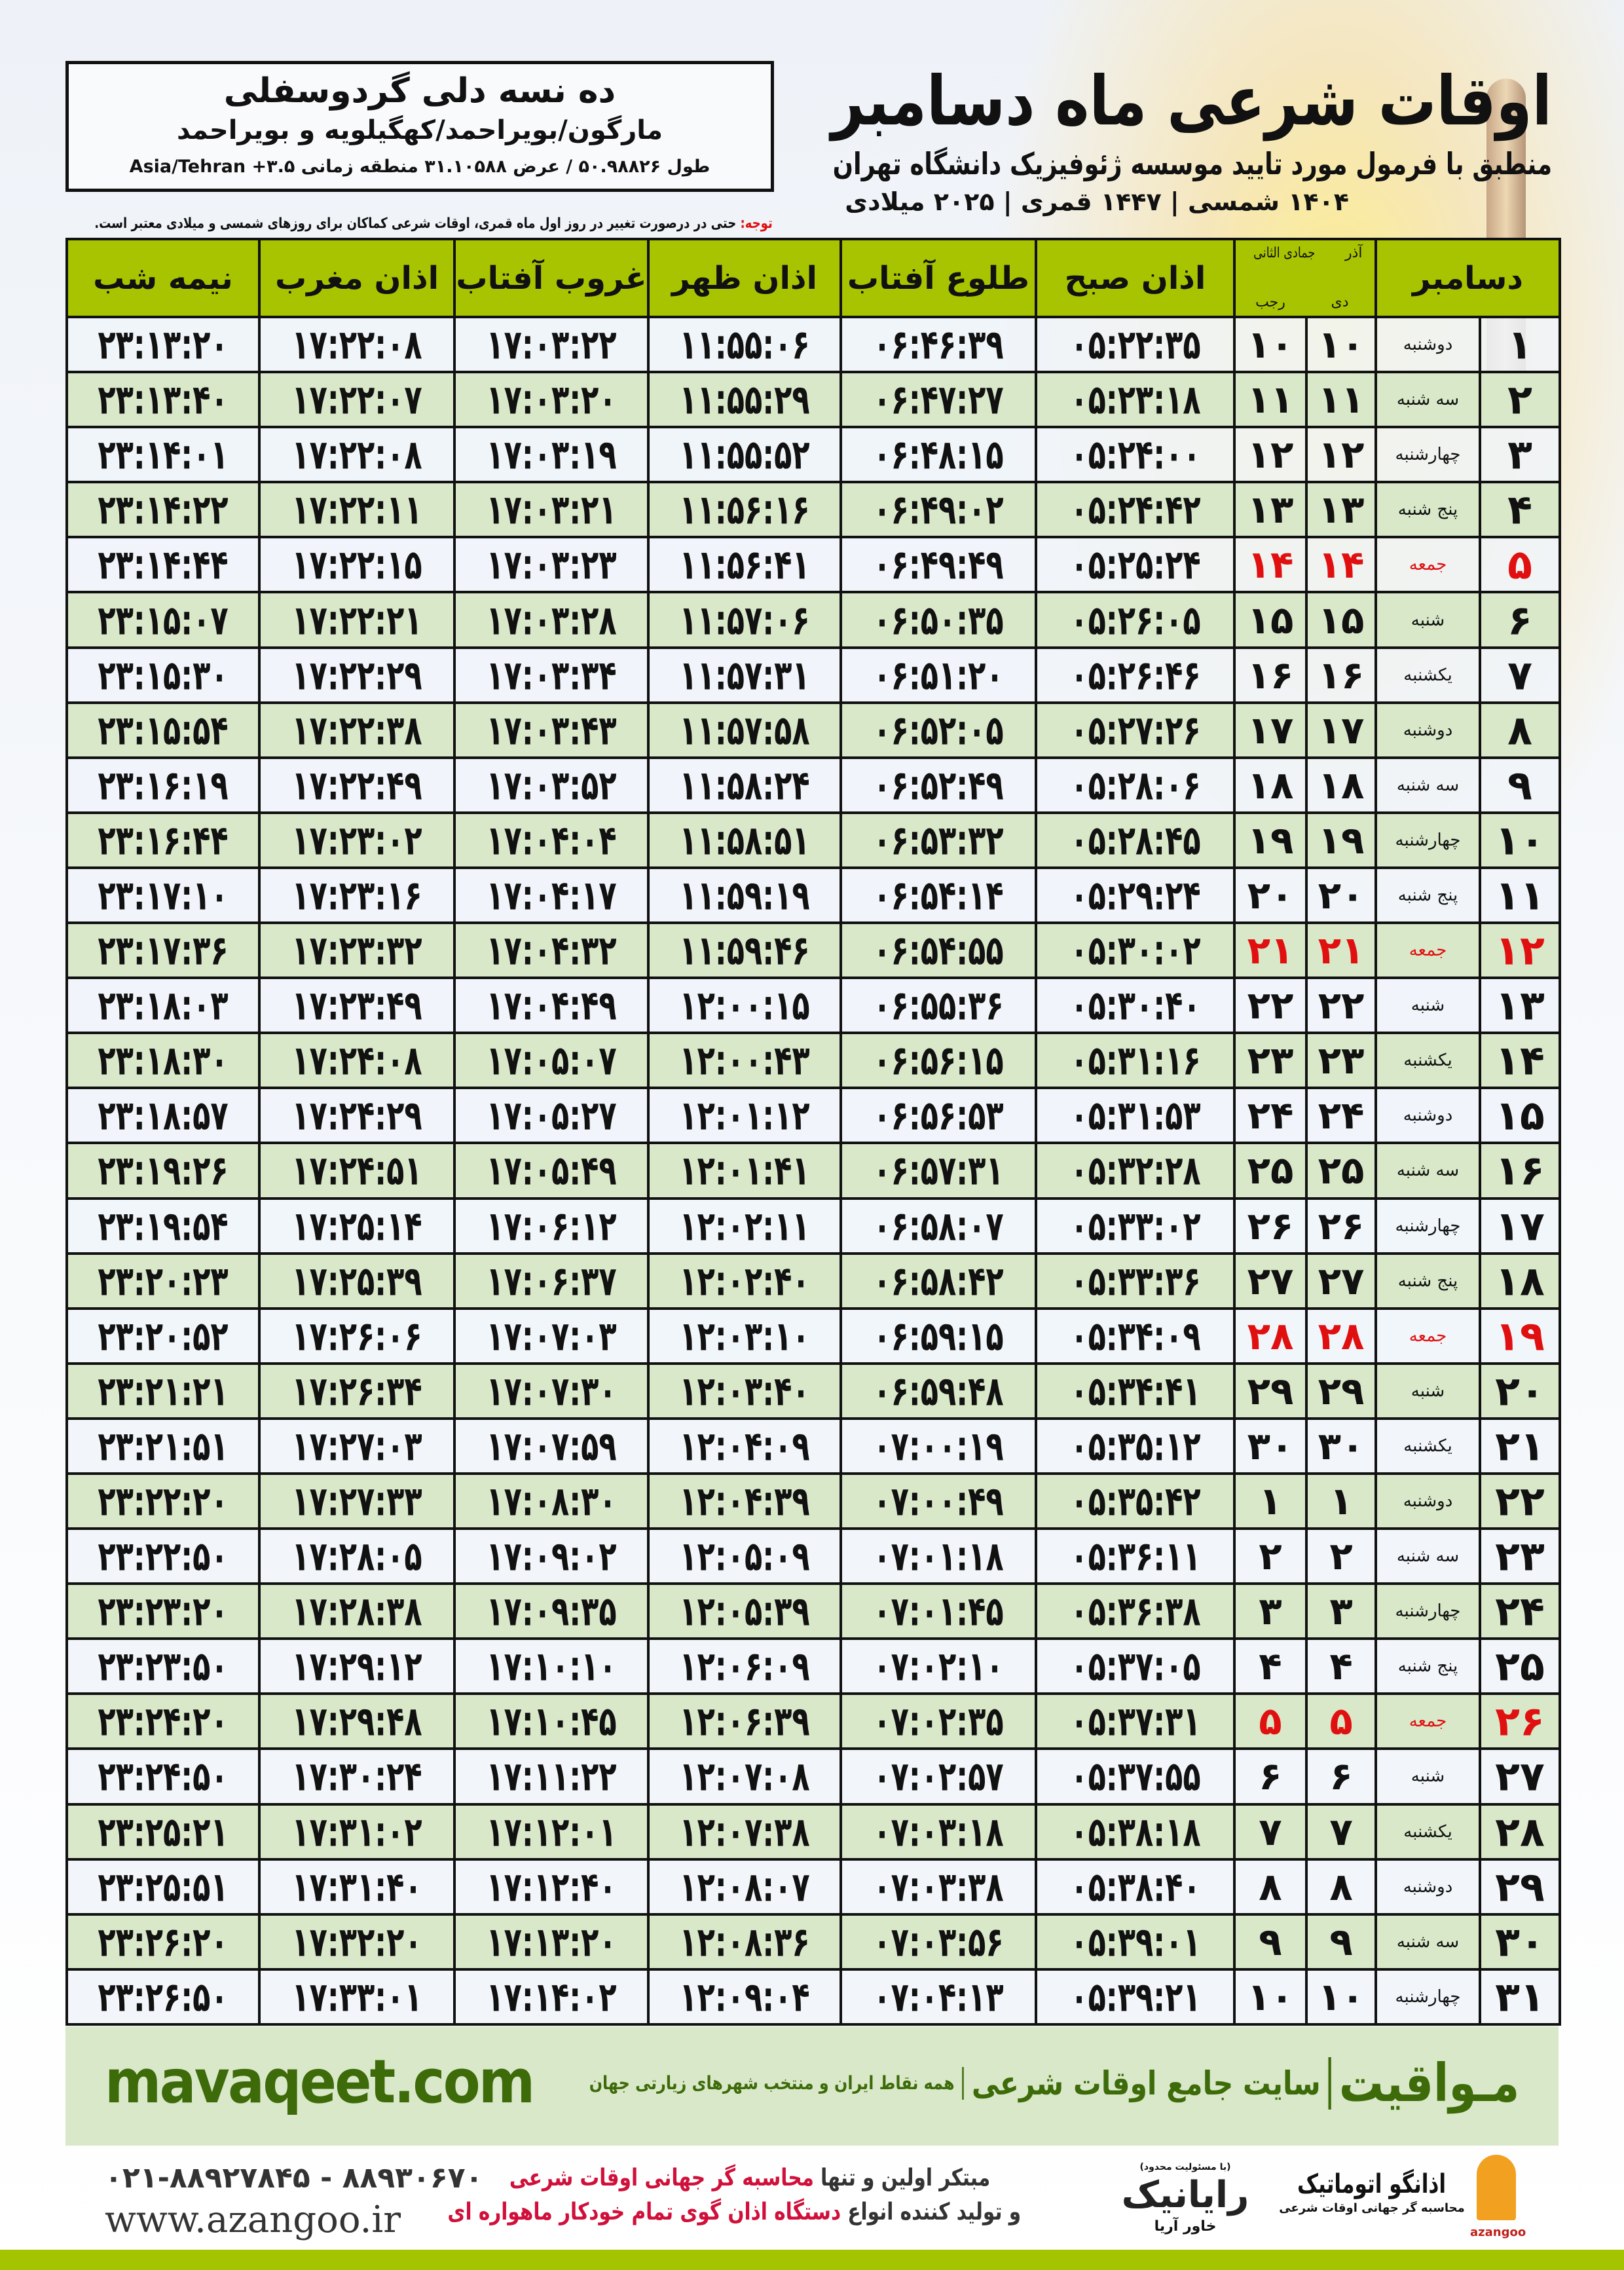 The width and height of the screenshot is (1624, 2270). What do you see at coordinates (1135, 1501) in the screenshot?
I see `fajr-time-text: ۰۵:۳۵:۴۲` at bounding box center [1135, 1501].